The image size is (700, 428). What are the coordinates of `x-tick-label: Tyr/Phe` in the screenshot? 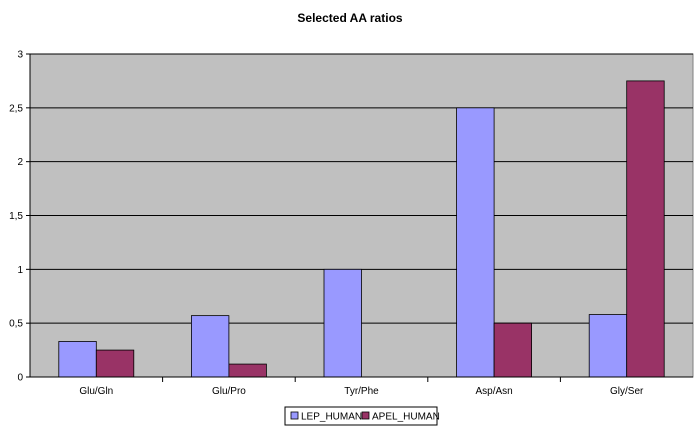 It's located at (361, 391).